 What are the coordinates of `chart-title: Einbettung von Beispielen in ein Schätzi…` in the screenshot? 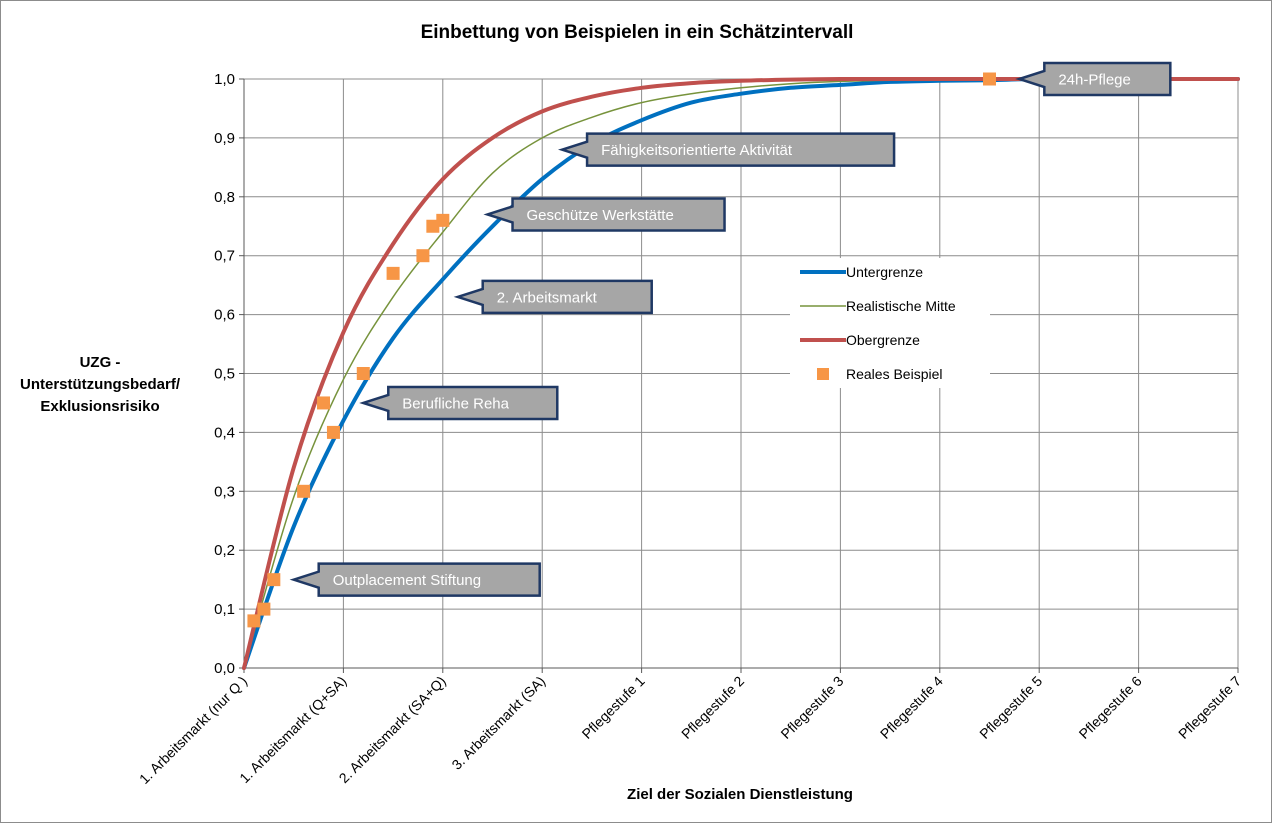 It's located at (637, 32).